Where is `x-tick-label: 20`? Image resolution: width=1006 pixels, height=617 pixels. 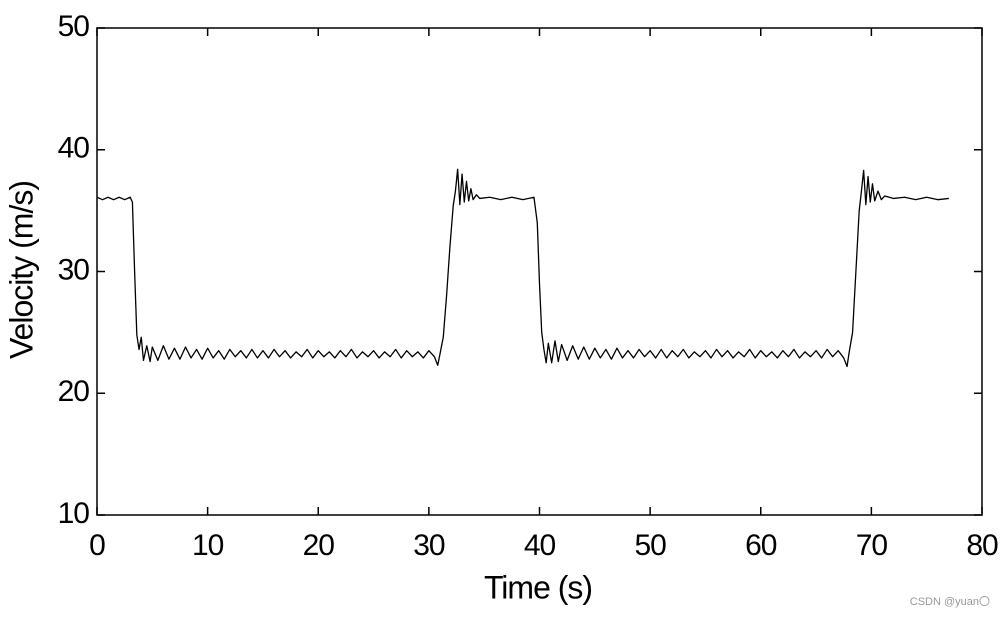 x-tick-label: 20 is located at coordinates (319, 545).